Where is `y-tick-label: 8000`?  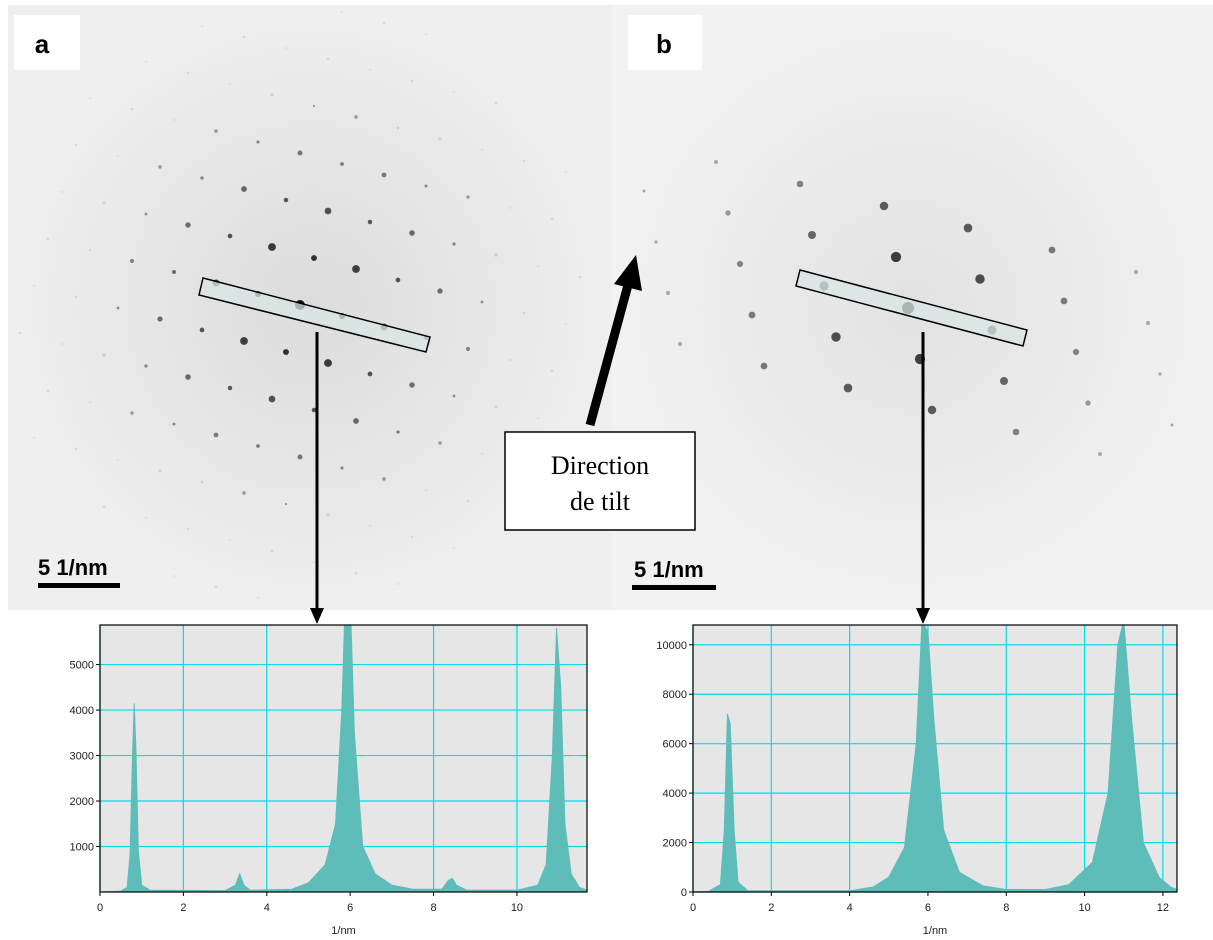 y-tick-label: 8000 is located at coordinates (675, 695).